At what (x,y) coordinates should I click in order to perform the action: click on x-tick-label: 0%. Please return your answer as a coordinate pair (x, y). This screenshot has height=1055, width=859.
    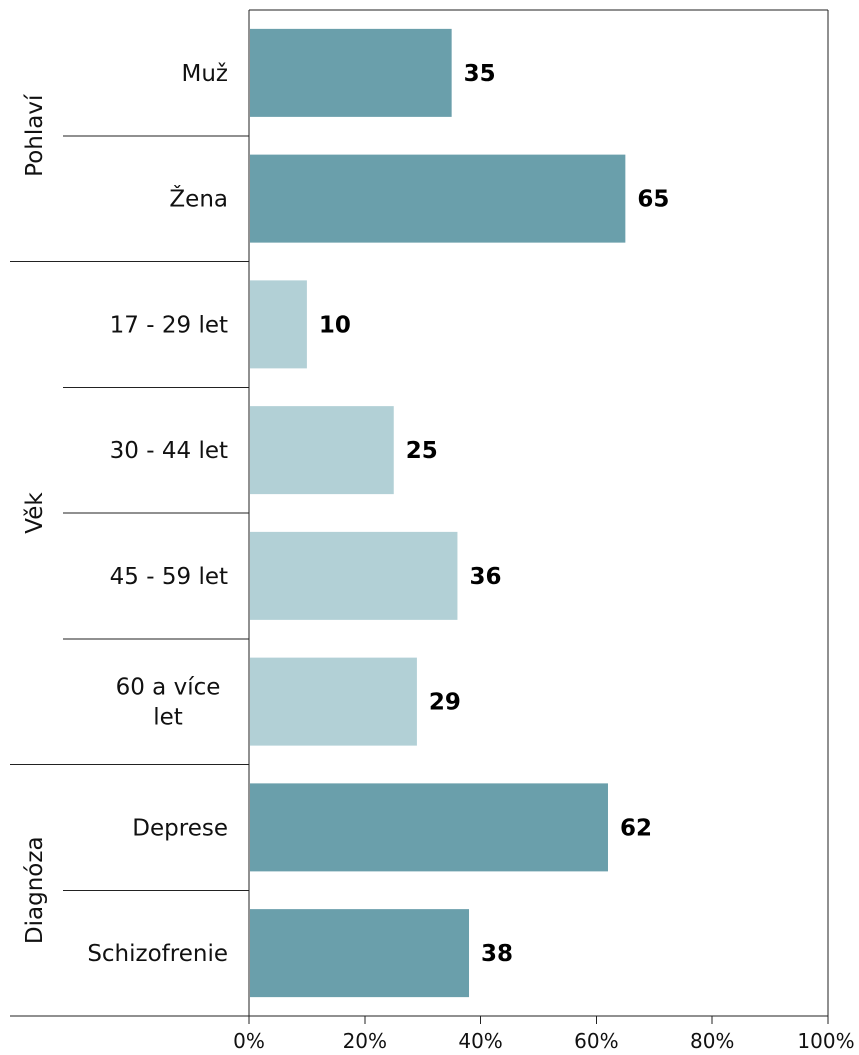
    Looking at the image, I should click on (249, 1041).